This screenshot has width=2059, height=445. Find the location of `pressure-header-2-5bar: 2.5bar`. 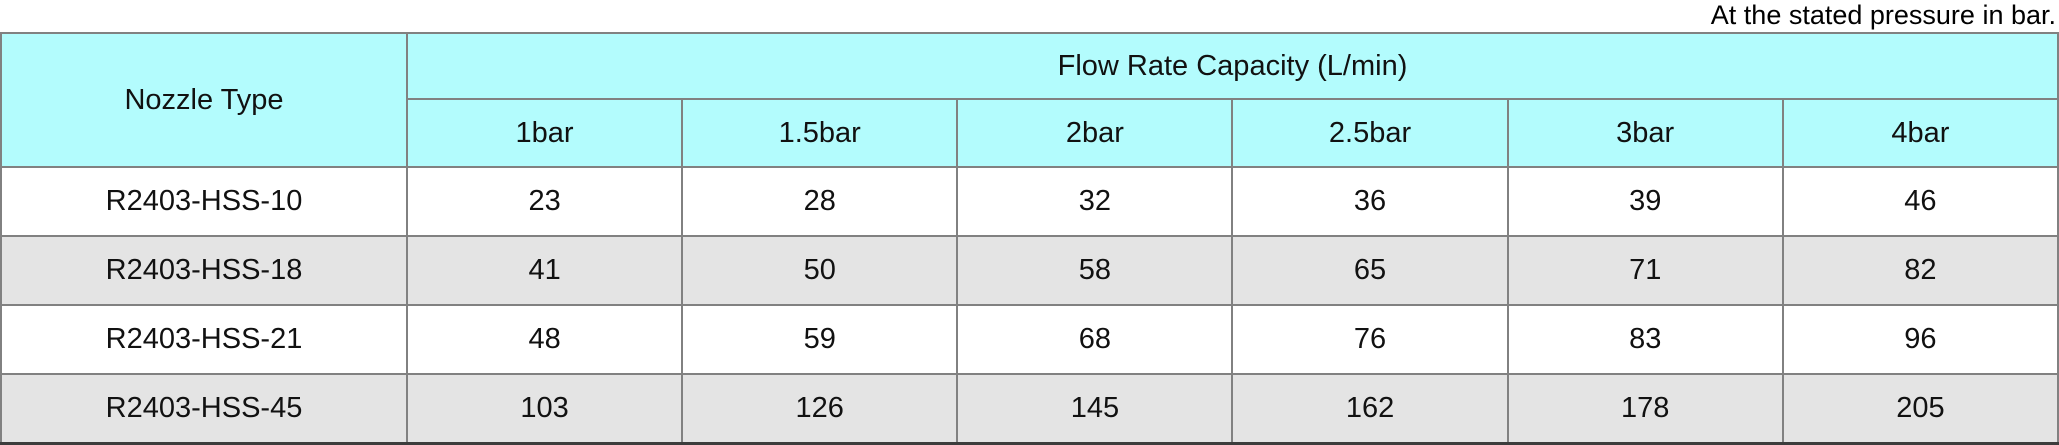

pressure-header-2-5bar: 2.5bar is located at coordinates (1370, 133).